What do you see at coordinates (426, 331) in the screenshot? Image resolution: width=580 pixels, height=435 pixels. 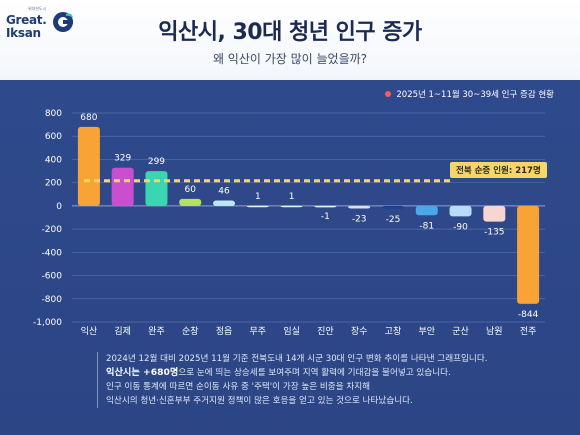 I see `x-tick-label: 부안` at bounding box center [426, 331].